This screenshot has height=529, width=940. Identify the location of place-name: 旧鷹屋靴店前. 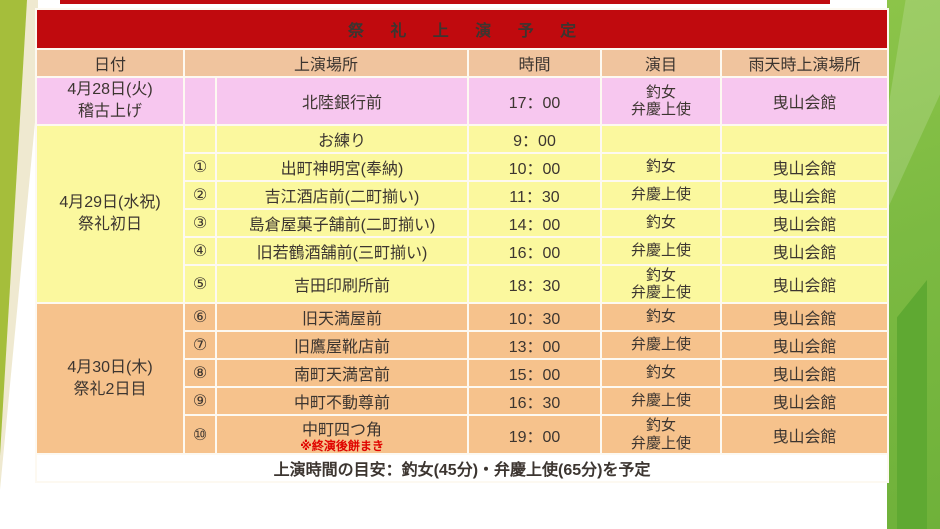
(341, 347).